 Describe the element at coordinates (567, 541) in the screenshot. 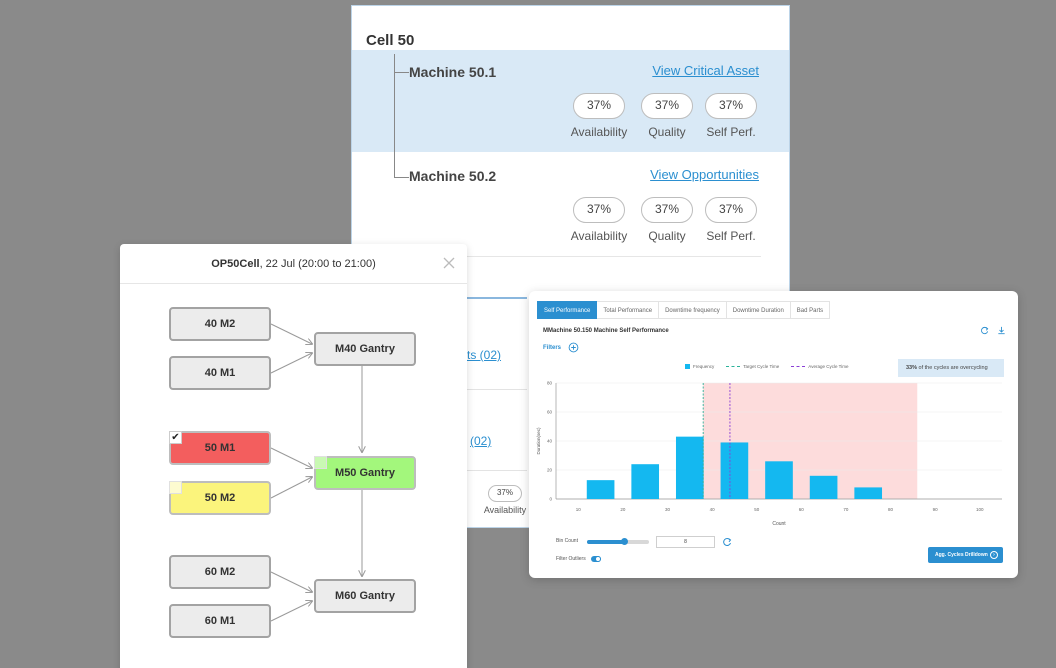

I see `bin-count-label: Bin Count` at that location.